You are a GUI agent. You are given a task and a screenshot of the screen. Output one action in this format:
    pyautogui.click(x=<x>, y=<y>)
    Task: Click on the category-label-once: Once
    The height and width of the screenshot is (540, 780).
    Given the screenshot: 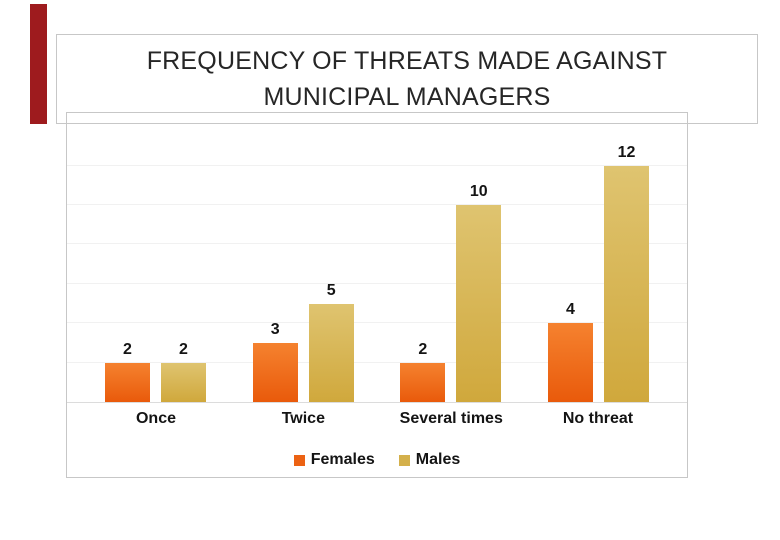 What is the action you would take?
    pyautogui.click(x=155, y=418)
    